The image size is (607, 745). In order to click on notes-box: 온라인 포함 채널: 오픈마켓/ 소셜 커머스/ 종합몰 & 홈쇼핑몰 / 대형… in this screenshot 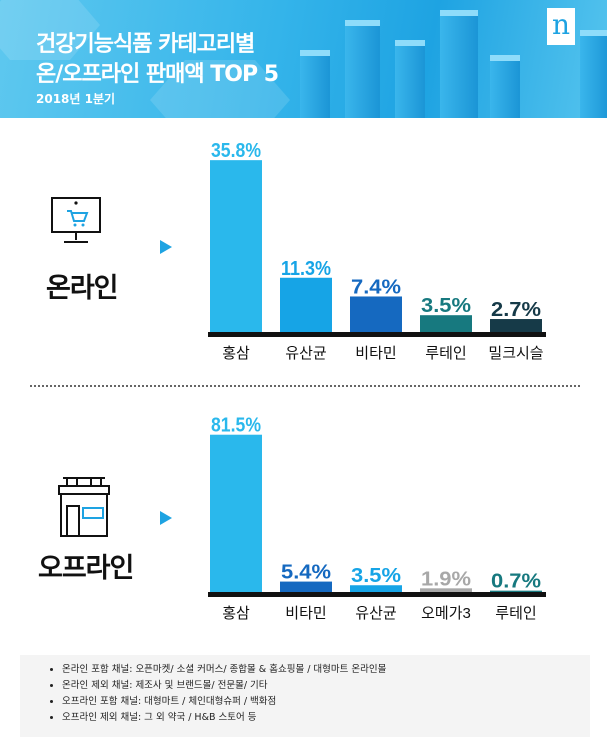, I will do `click(305, 696)`.